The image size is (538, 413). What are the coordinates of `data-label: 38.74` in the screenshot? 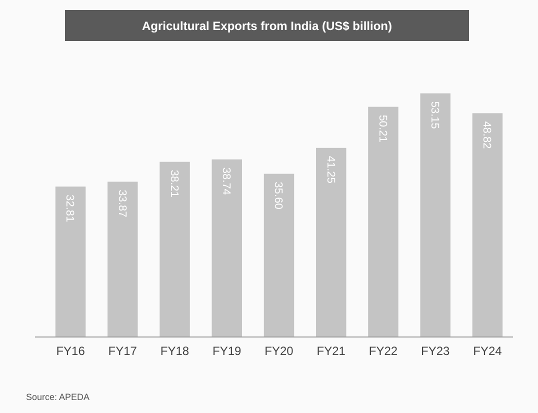 It's located at (226, 181).